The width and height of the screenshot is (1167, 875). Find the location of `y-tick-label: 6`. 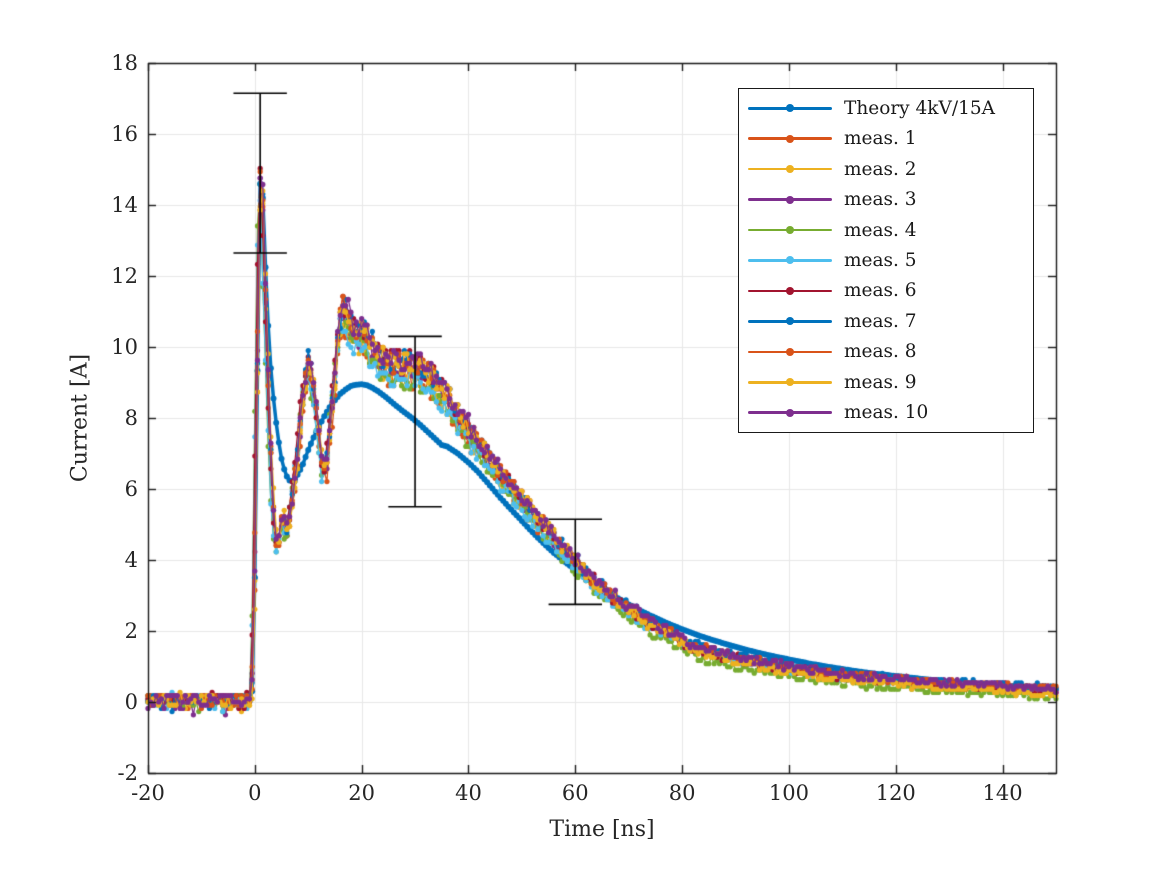

y-tick-label: 6 is located at coordinates (131, 489).